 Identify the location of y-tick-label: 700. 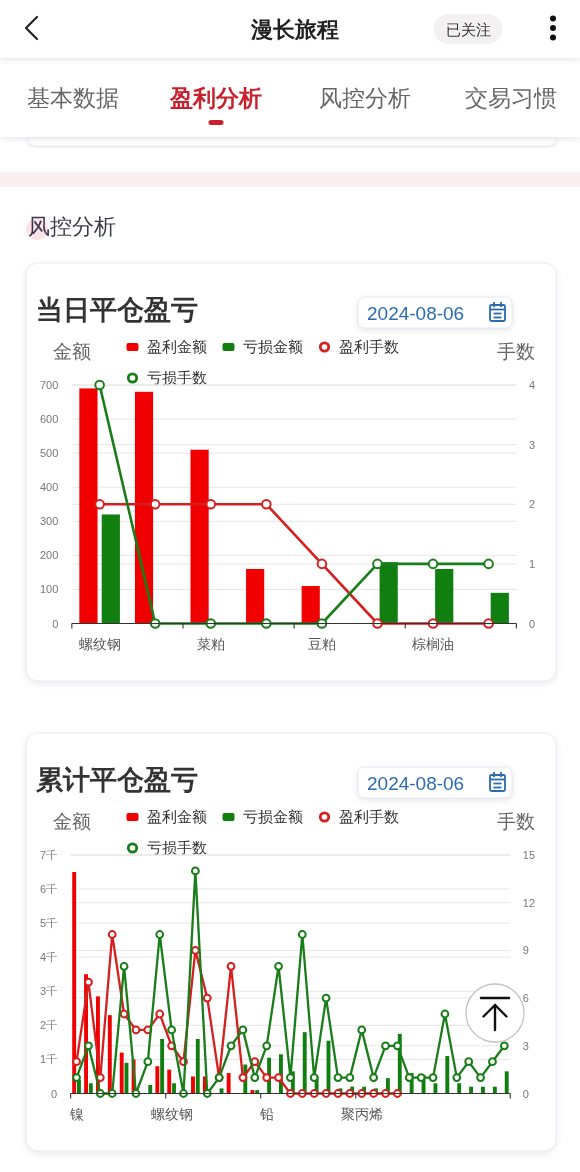
(49, 385).